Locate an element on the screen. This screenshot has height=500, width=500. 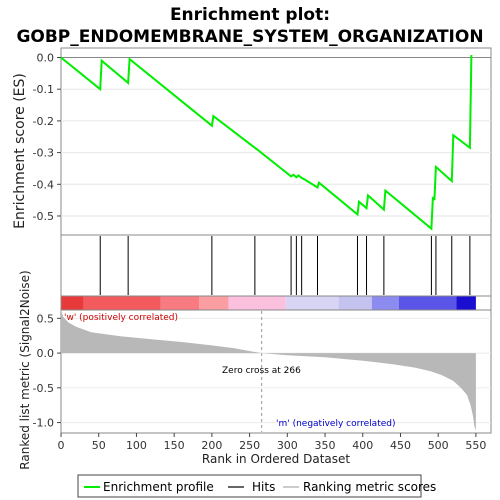
metric-y-ticks: 0.5 0.0 -0.5 -1.0 is located at coordinates (47, 371).